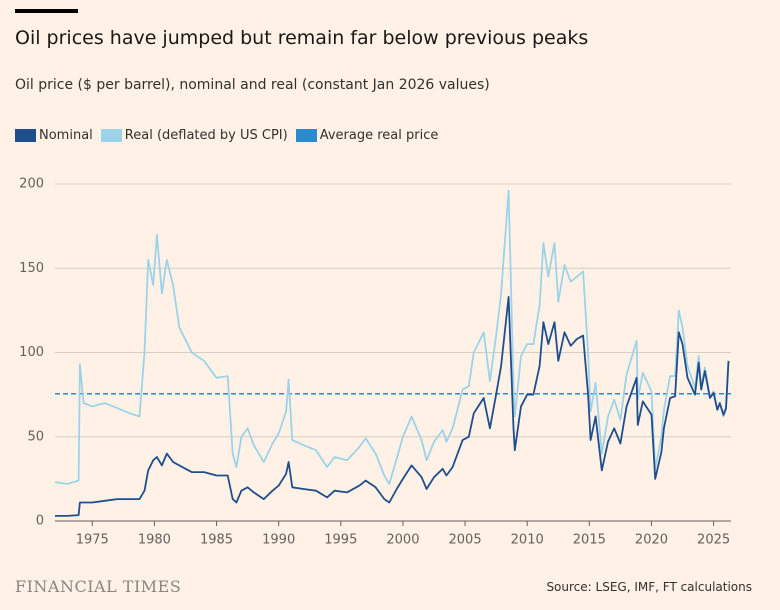 This screenshot has width=780, height=610. I want to click on x-tick-label: 2000, so click(402, 540).